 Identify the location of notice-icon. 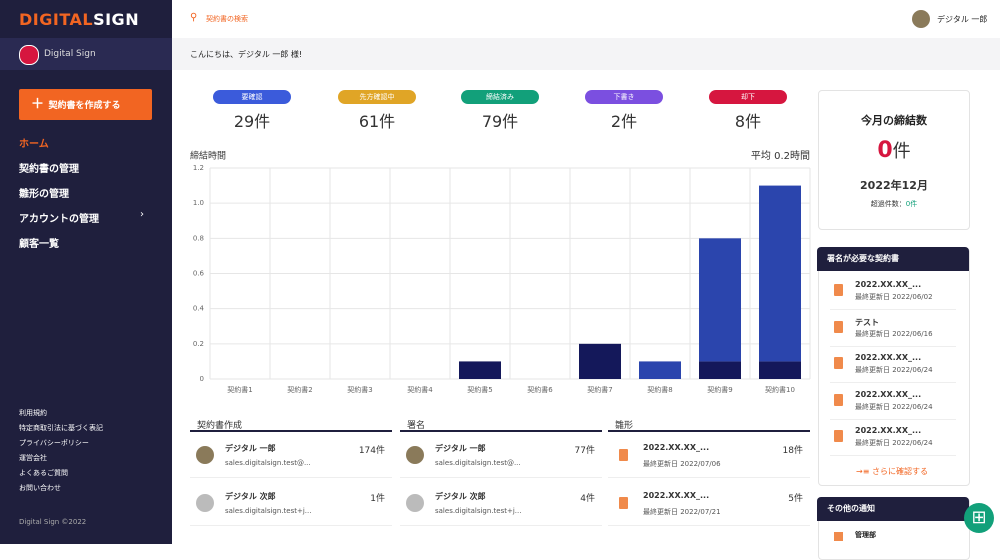
(838, 536).